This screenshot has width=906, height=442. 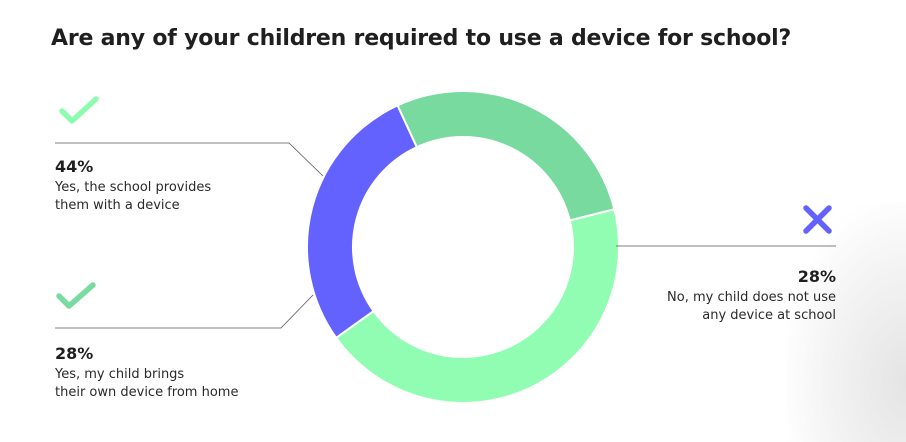 What do you see at coordinates (147, 392) in the screenshot?
I see `label-line: their own device from home` at bounding box center [147, 392].